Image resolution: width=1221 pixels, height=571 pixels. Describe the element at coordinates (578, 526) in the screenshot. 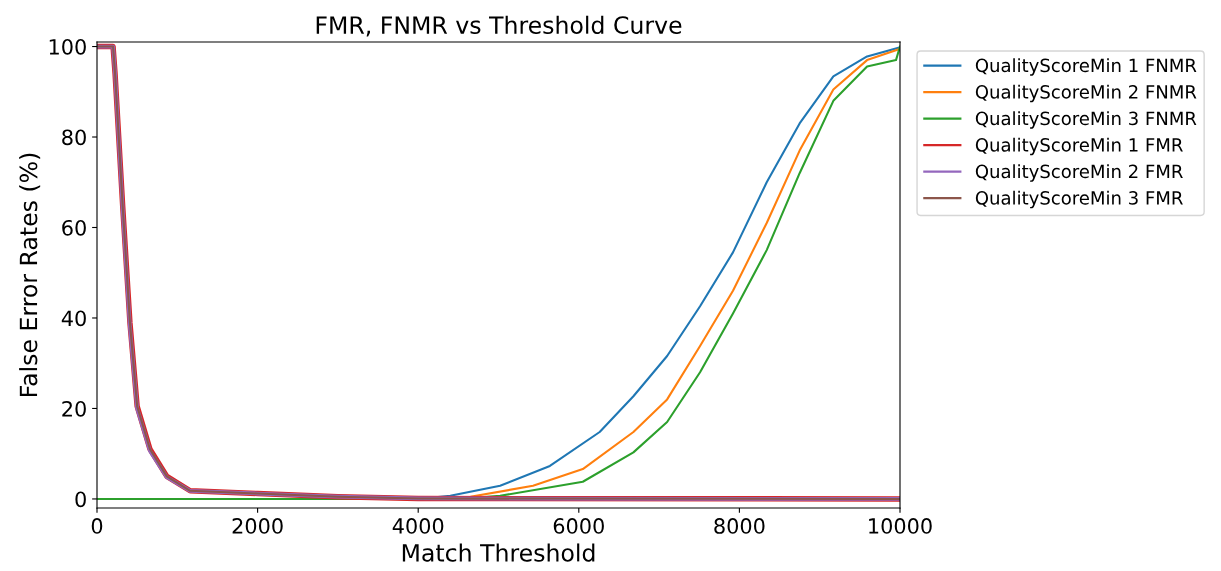

I see `x-tick-label: 6000` at that location.